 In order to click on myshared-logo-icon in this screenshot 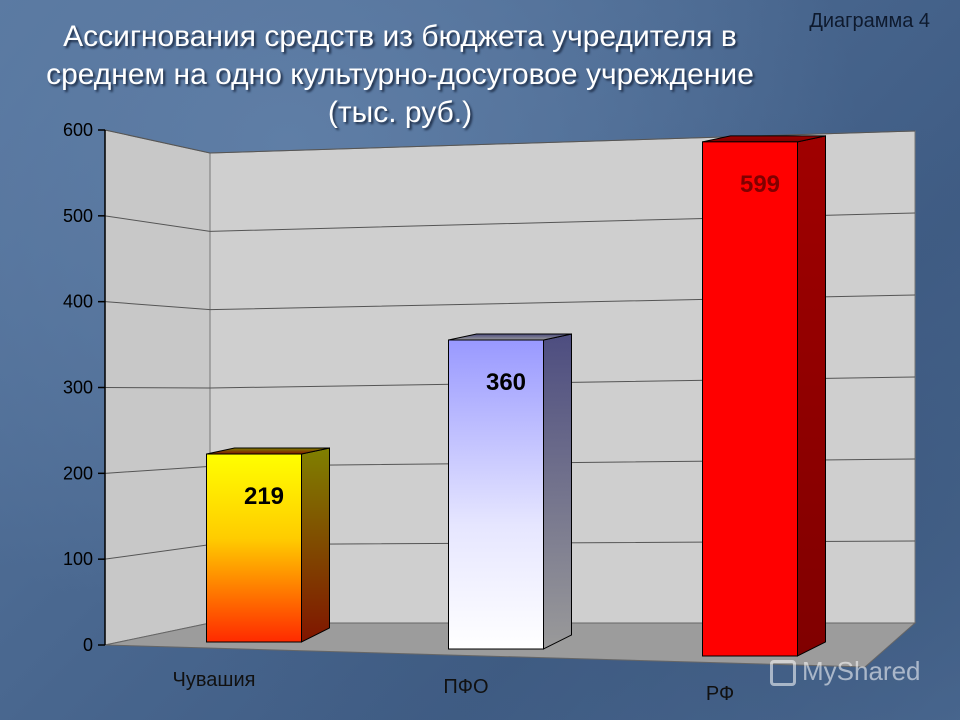, I will do `click(783, 673)`.